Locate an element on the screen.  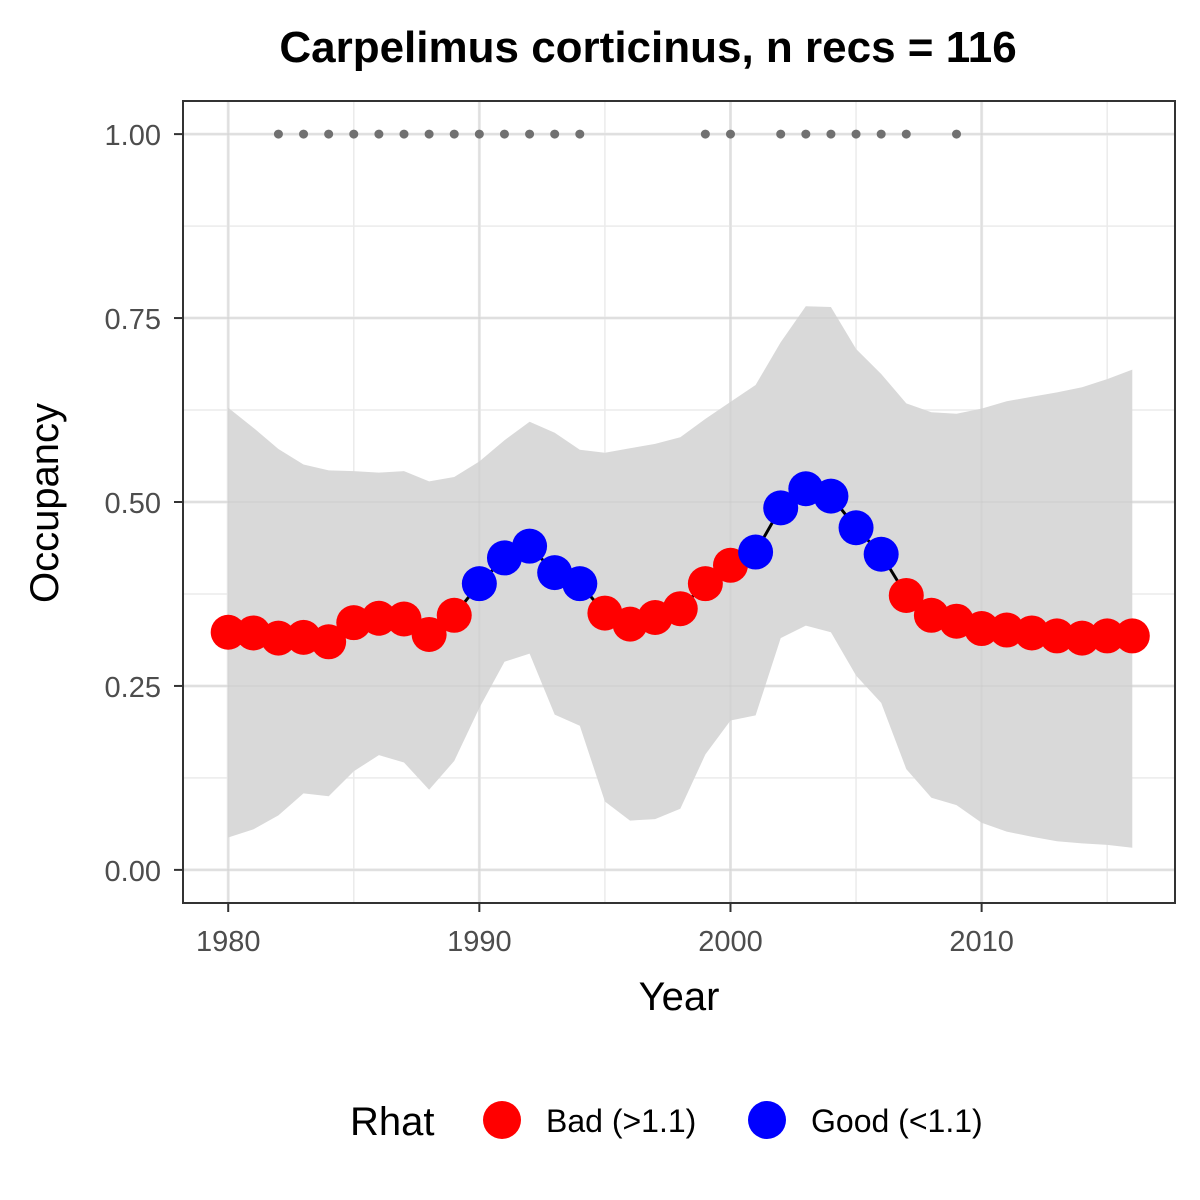
data-point-1989-bad is located at coordinates (454, 615).